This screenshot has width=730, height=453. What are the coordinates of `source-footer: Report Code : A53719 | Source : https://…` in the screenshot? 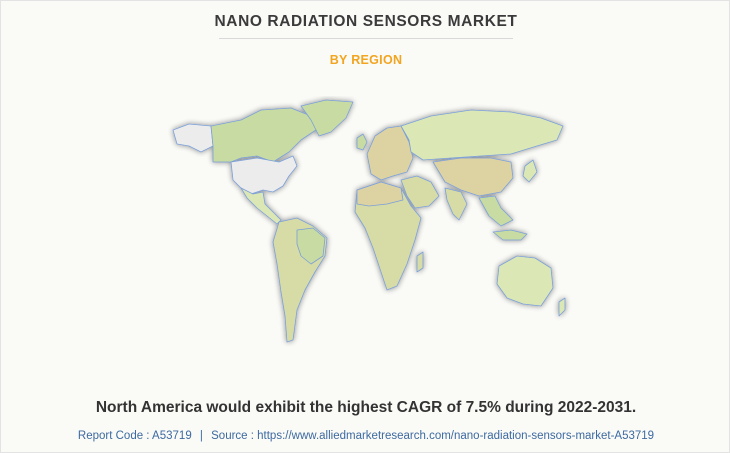 It's located at (365, 436).